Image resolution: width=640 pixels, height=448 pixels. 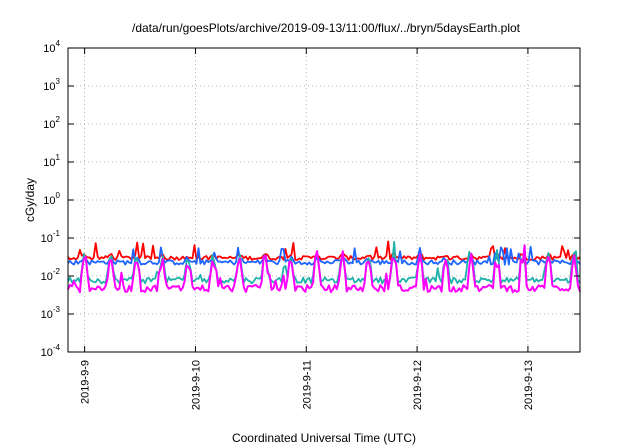 I want to click on x-axis-label: Coordinated Universal Time (UTC), so click(x=324, y=438).